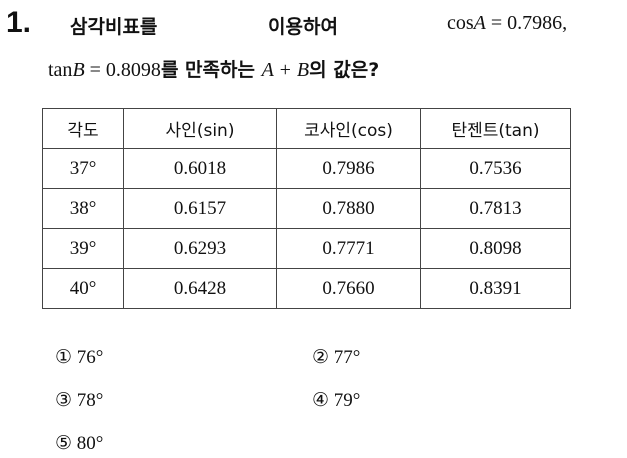 This screenshot has width=627, height=458. What do you see at coordinates (200, 208) in the screenshot?
I see `cell: 0.6157` at bounding box center [200, 208].